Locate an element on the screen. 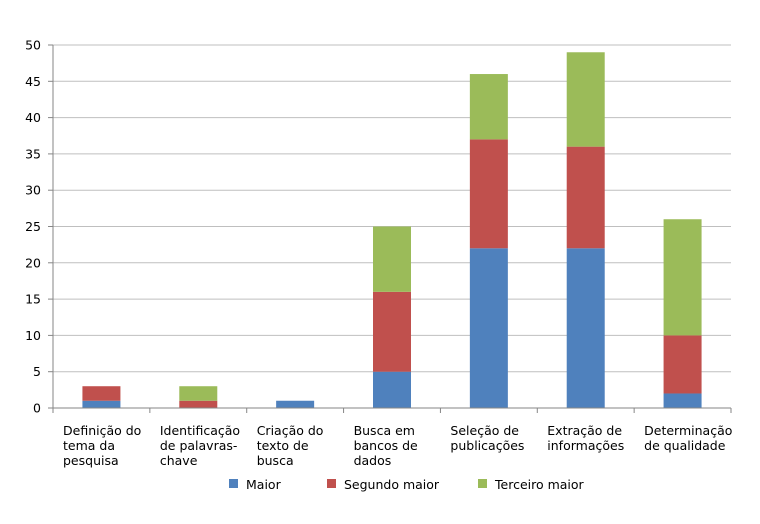 The height and width of the screenshot is (524, 760). x-tick-label-line: Extração de is located at coordinates (584, 430).